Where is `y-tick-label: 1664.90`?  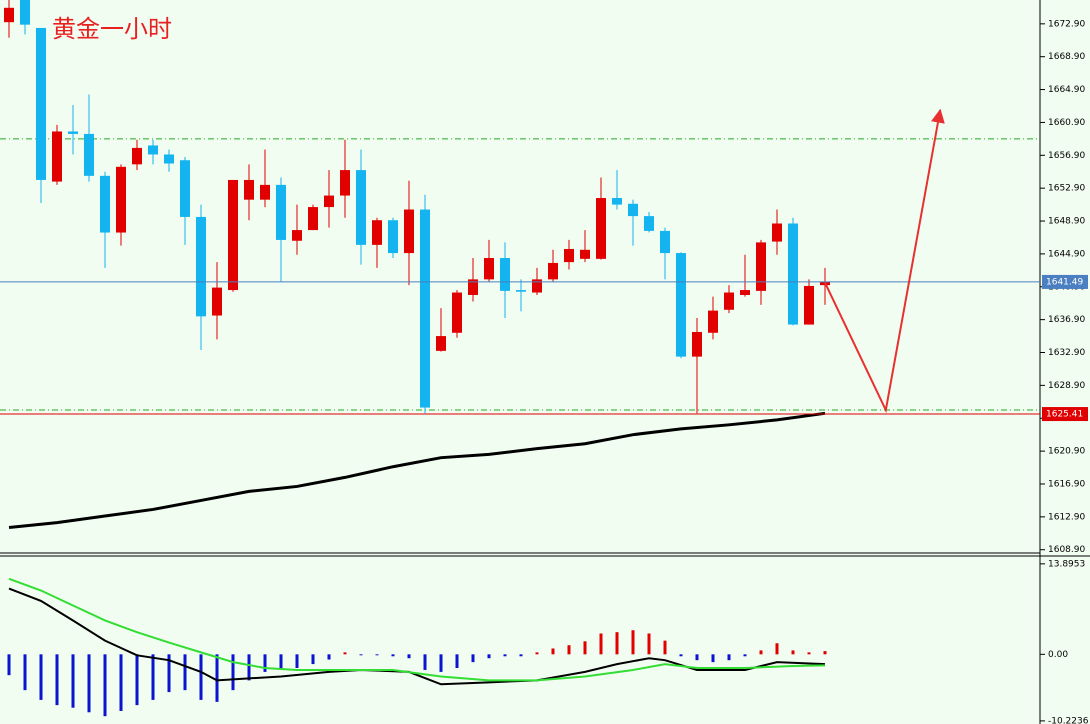 y-tick-label: 1664.90 is located at coordinates (1066, 90).